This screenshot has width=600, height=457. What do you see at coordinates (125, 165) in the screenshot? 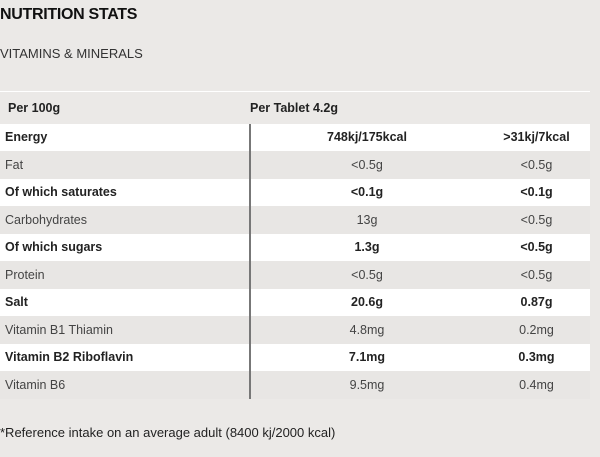
I see `nutrient-name: Fat` at bounding box center [125, 165].